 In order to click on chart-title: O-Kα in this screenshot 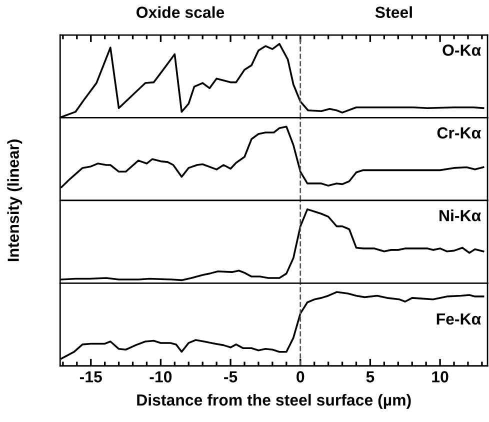, I will do `click(461, 50)`.